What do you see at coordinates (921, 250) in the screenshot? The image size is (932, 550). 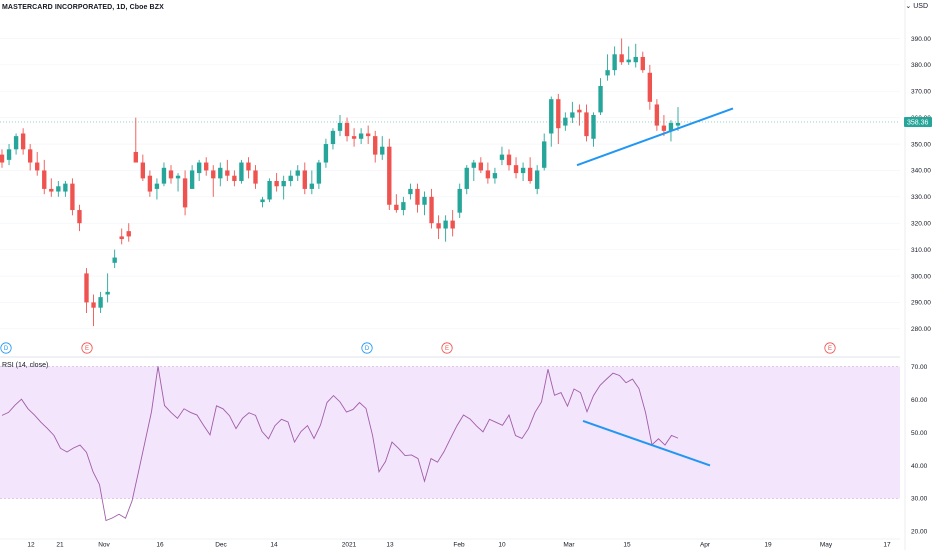 I see `price-tick-label: 310.00` at bounding box center [921, 250].